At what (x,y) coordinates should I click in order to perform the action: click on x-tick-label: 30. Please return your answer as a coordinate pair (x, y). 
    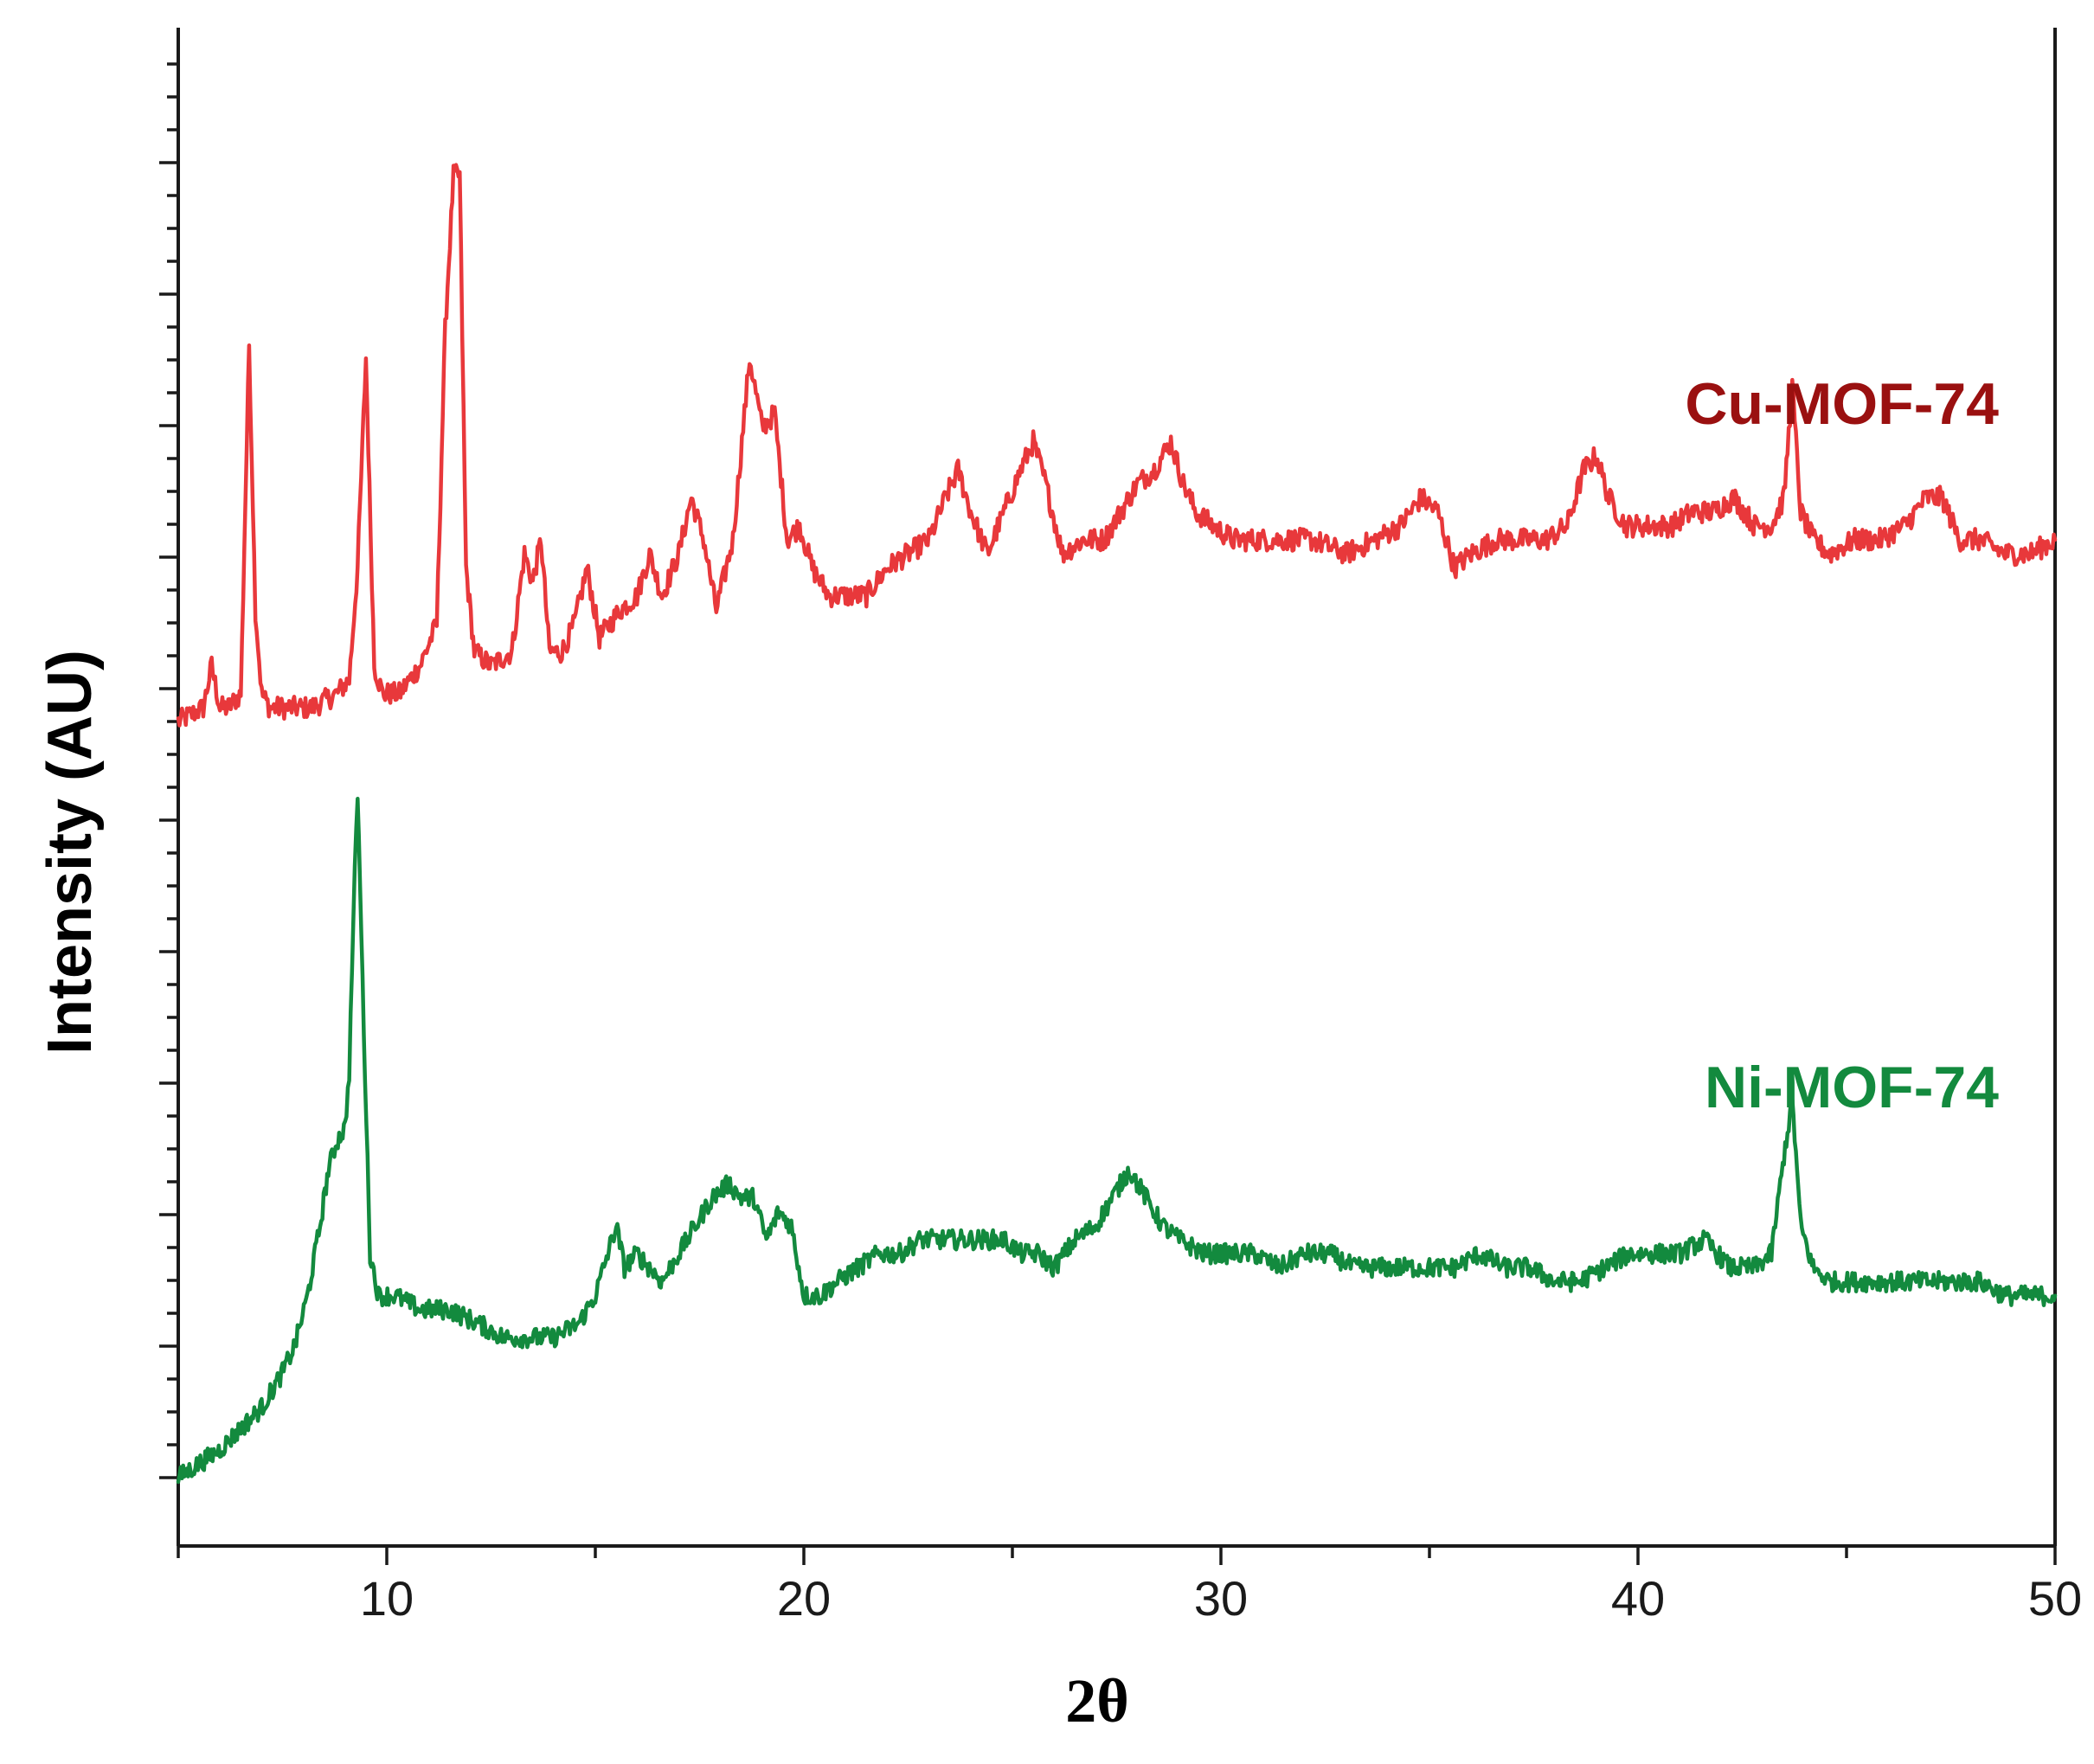
    Looking at the image, I should click on (1221, 1598).